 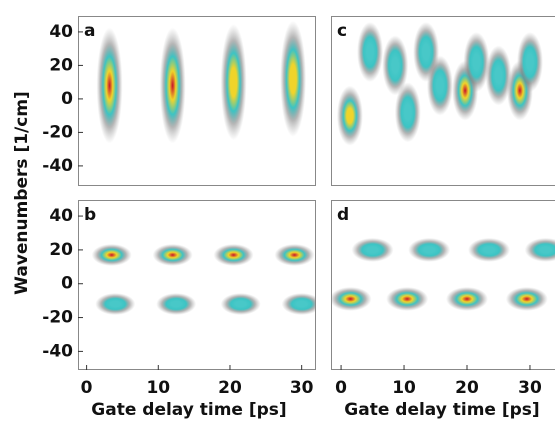 I want to click on panel-label: a, so click(x=89, y=31).